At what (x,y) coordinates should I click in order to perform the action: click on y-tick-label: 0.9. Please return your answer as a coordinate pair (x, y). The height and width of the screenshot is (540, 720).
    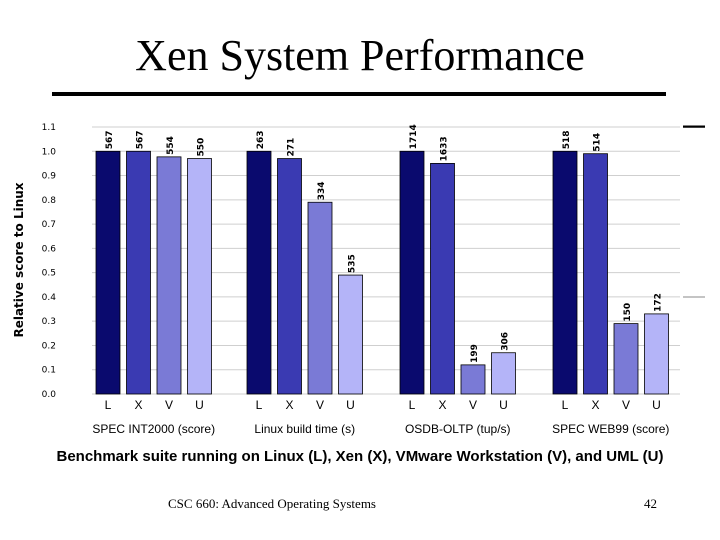
    Looking at the image, I should click on (49, 177).